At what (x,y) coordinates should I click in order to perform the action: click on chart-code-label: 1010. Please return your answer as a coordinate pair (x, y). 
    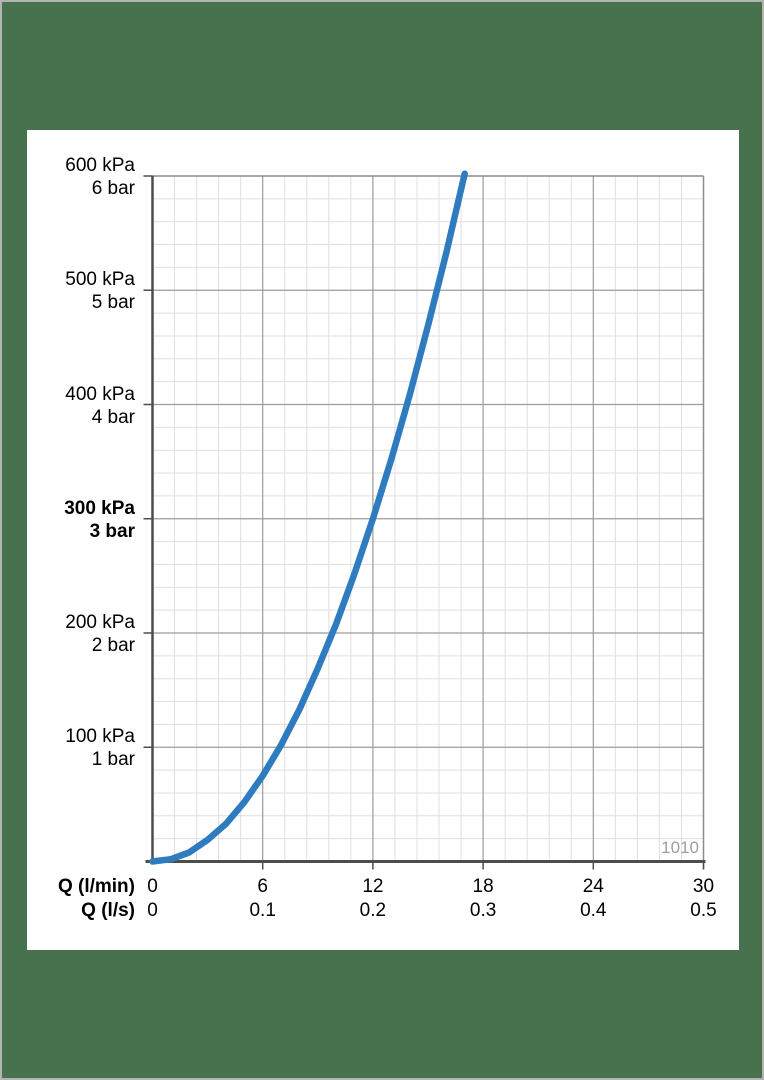
    Looking at the image, I should click on (680, 847).